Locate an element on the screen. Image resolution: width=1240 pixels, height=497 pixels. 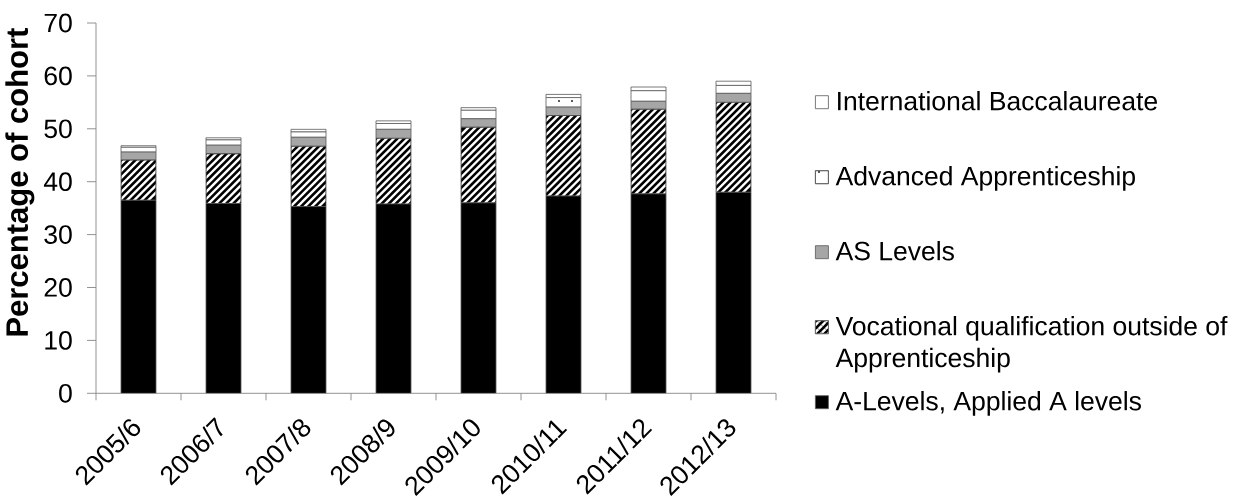
y-axis-title: Percentage of cohort is located at coordinates (20, 181).